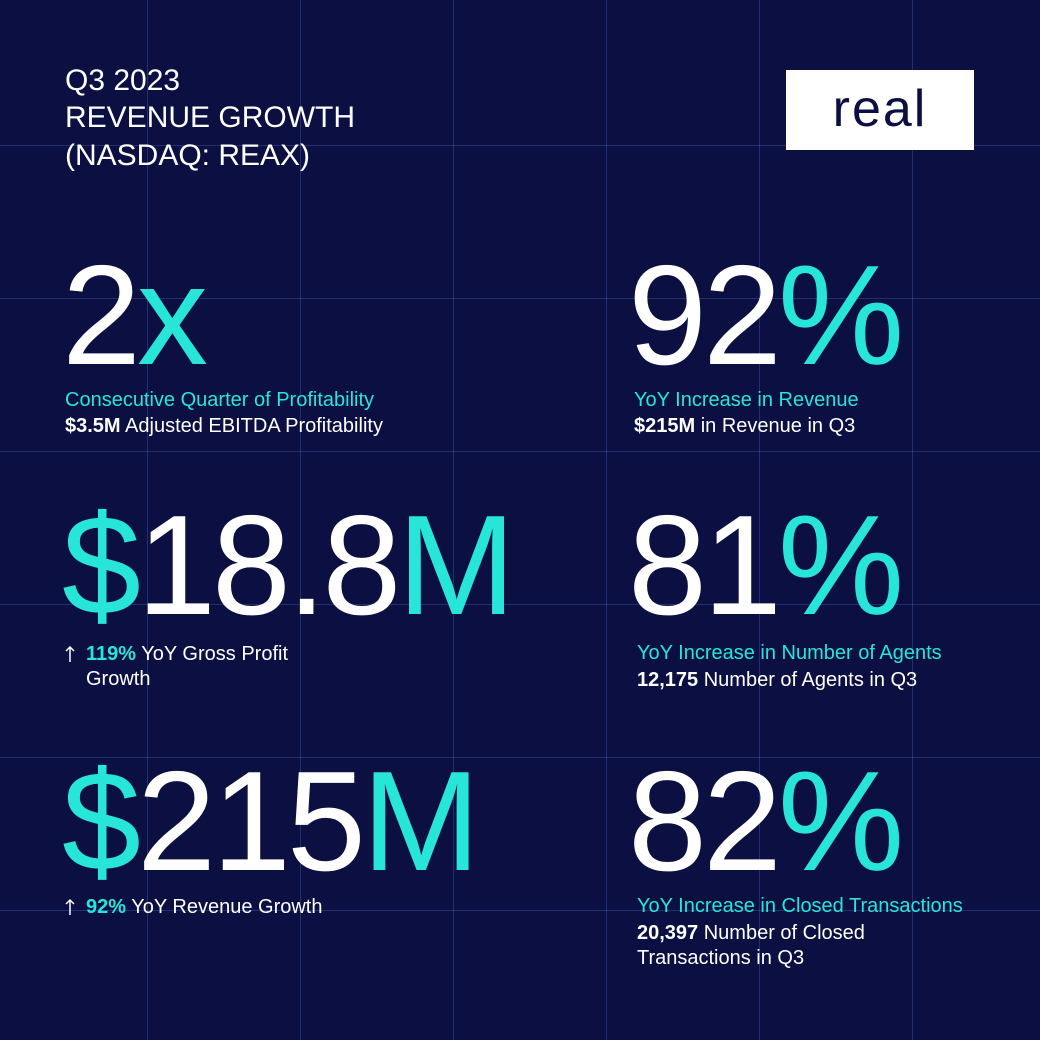  I want to click on stat-value: 81%, so click(766, 566).